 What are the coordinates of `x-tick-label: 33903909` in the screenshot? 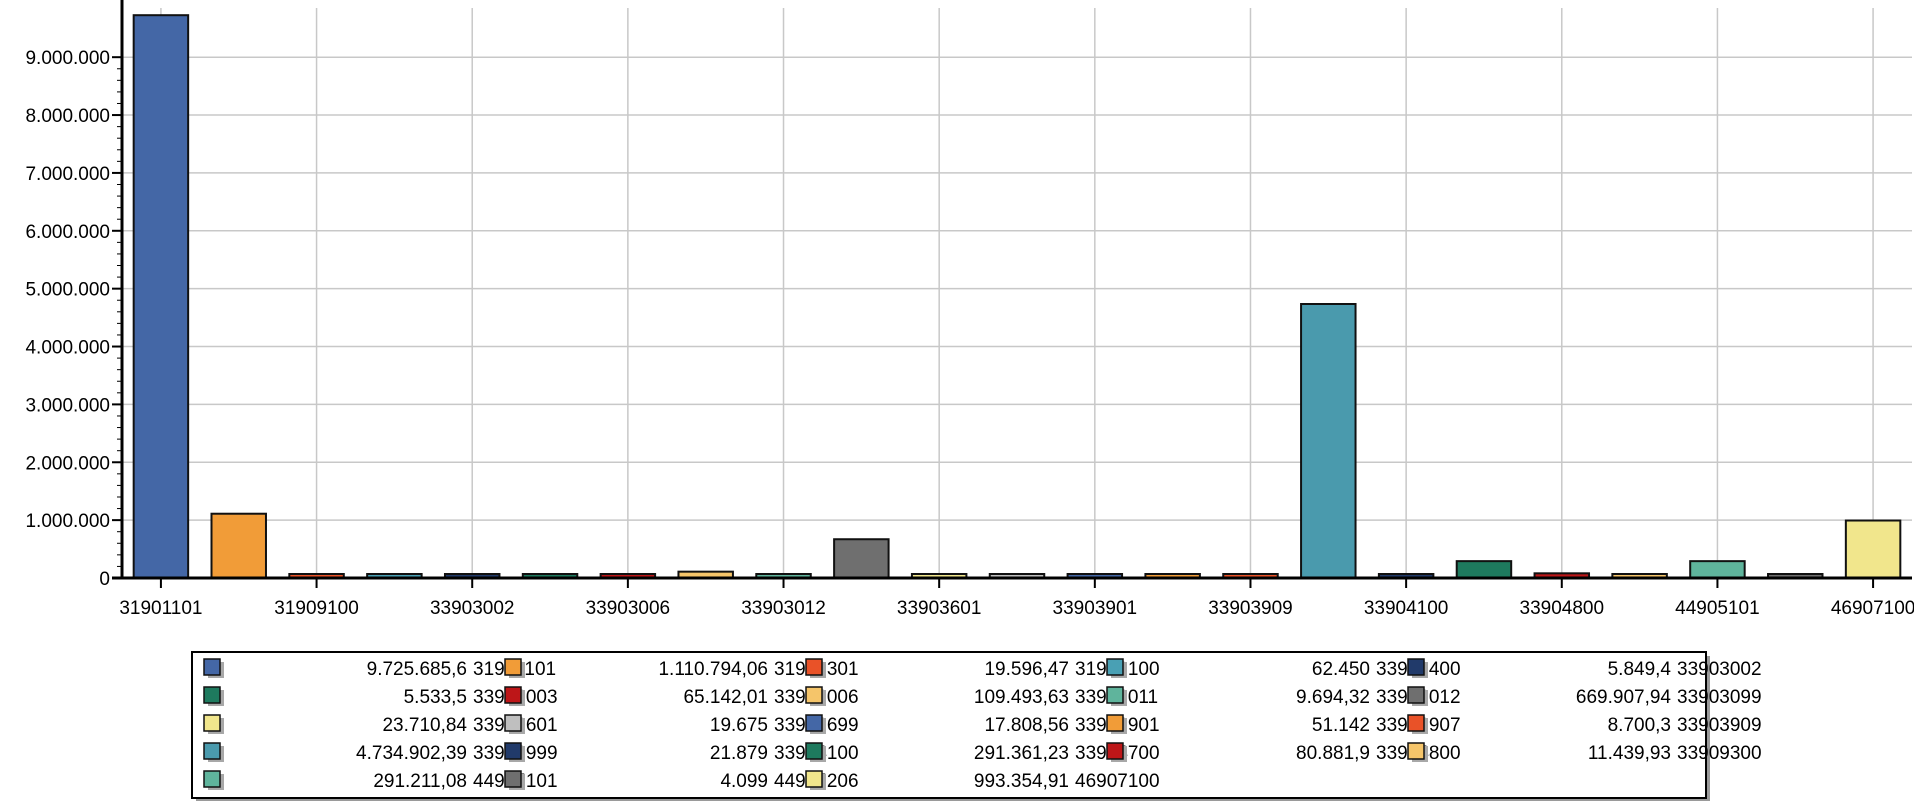 It's located at (1250, 608).